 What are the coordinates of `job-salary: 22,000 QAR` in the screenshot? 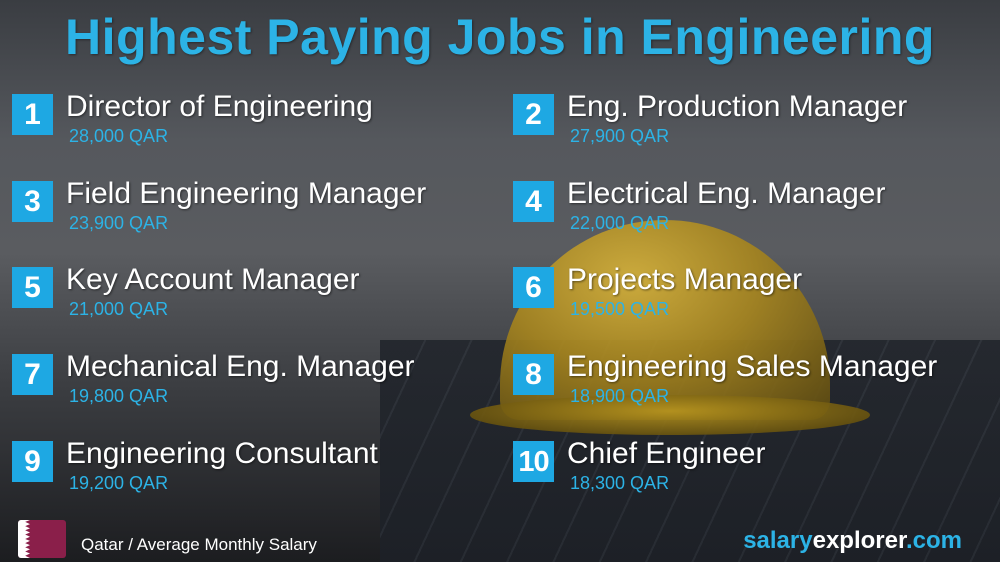 It's located at (620, 222).